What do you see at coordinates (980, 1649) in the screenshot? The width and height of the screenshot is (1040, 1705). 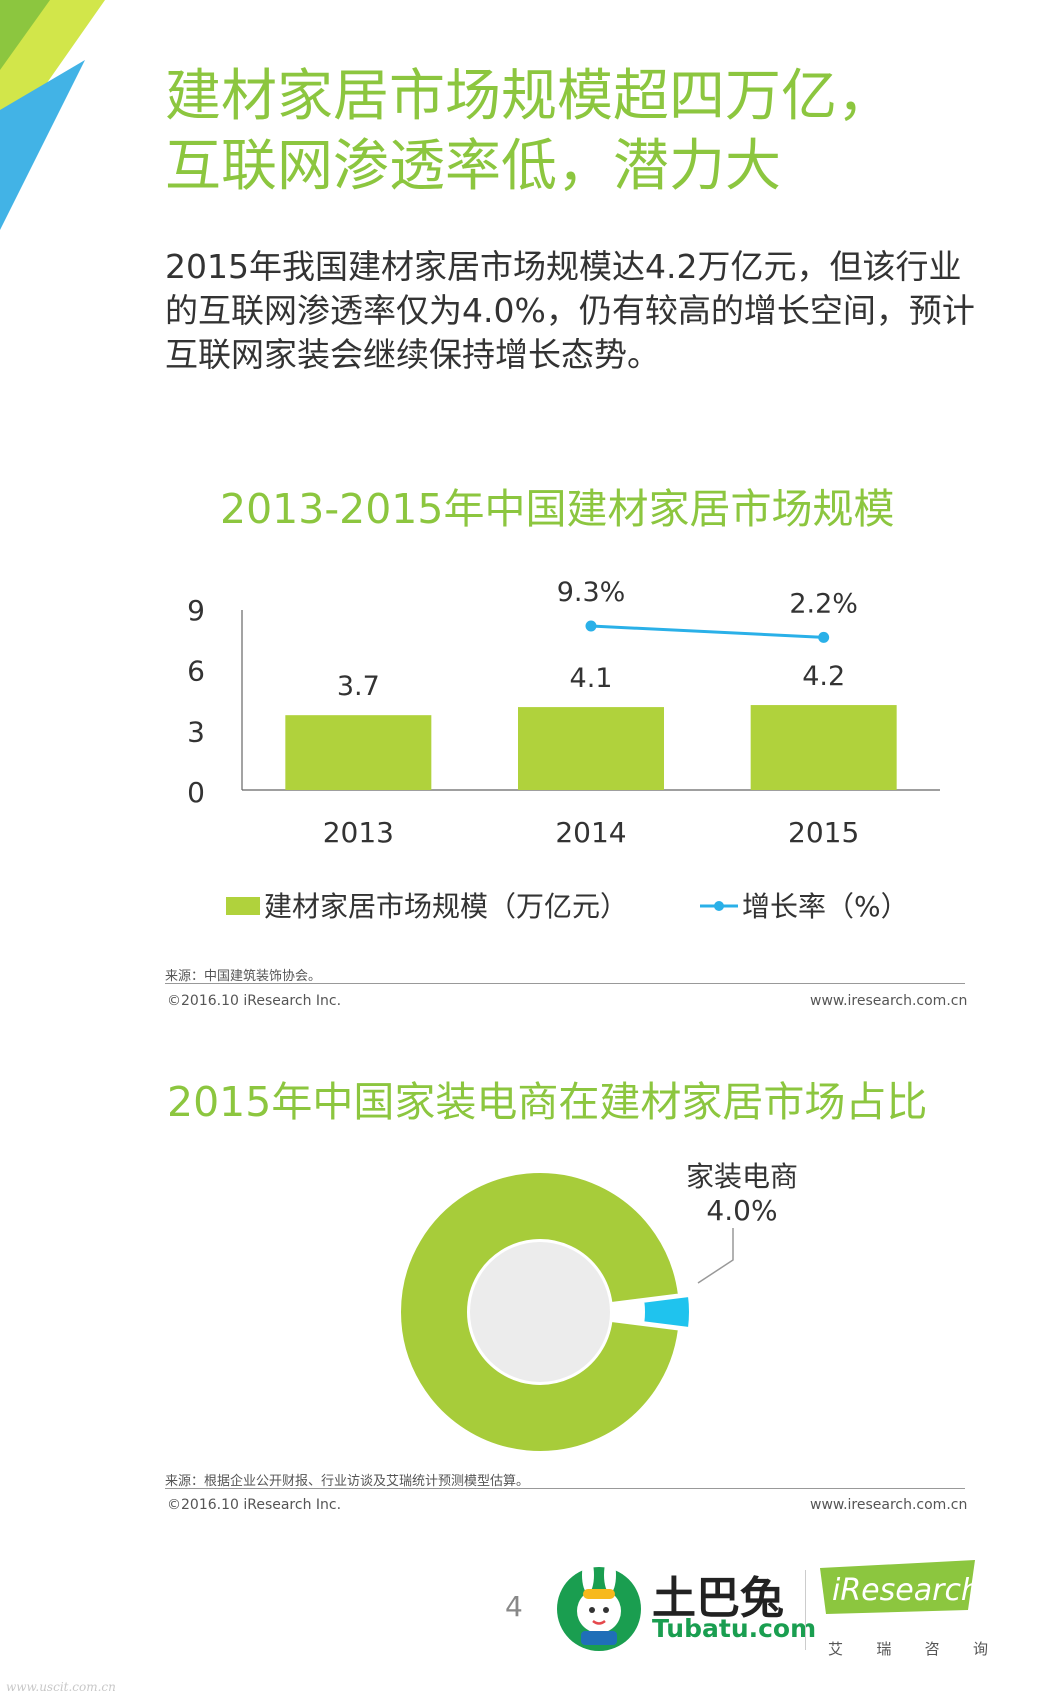 I see `iresearch-char: 询` at bounding box center [980, 1649].